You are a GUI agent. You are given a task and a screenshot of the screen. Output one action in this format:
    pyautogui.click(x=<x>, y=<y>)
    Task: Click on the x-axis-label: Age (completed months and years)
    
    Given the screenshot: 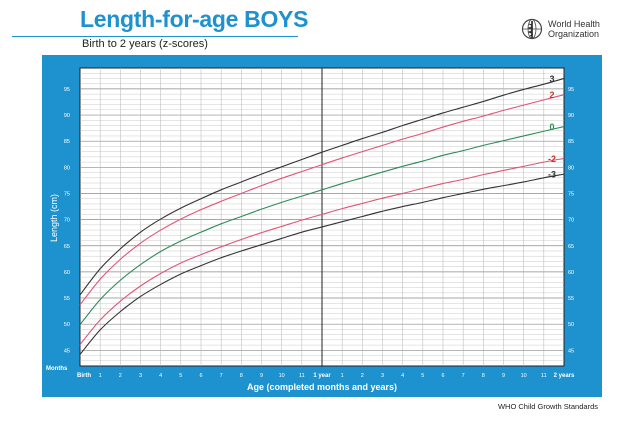 What is the action you would take?
    pyautogui.click(x=322, y=387)
    